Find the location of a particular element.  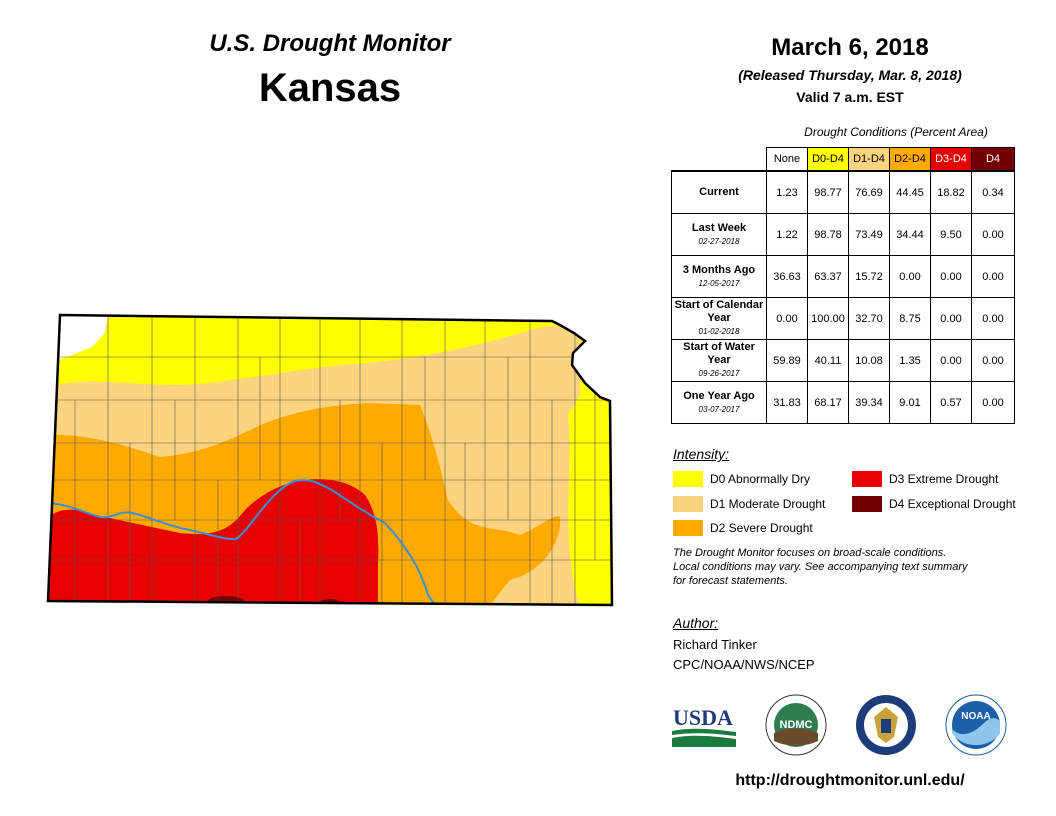

row-date: 01-02-2018 is located at coordinates (719, 331).